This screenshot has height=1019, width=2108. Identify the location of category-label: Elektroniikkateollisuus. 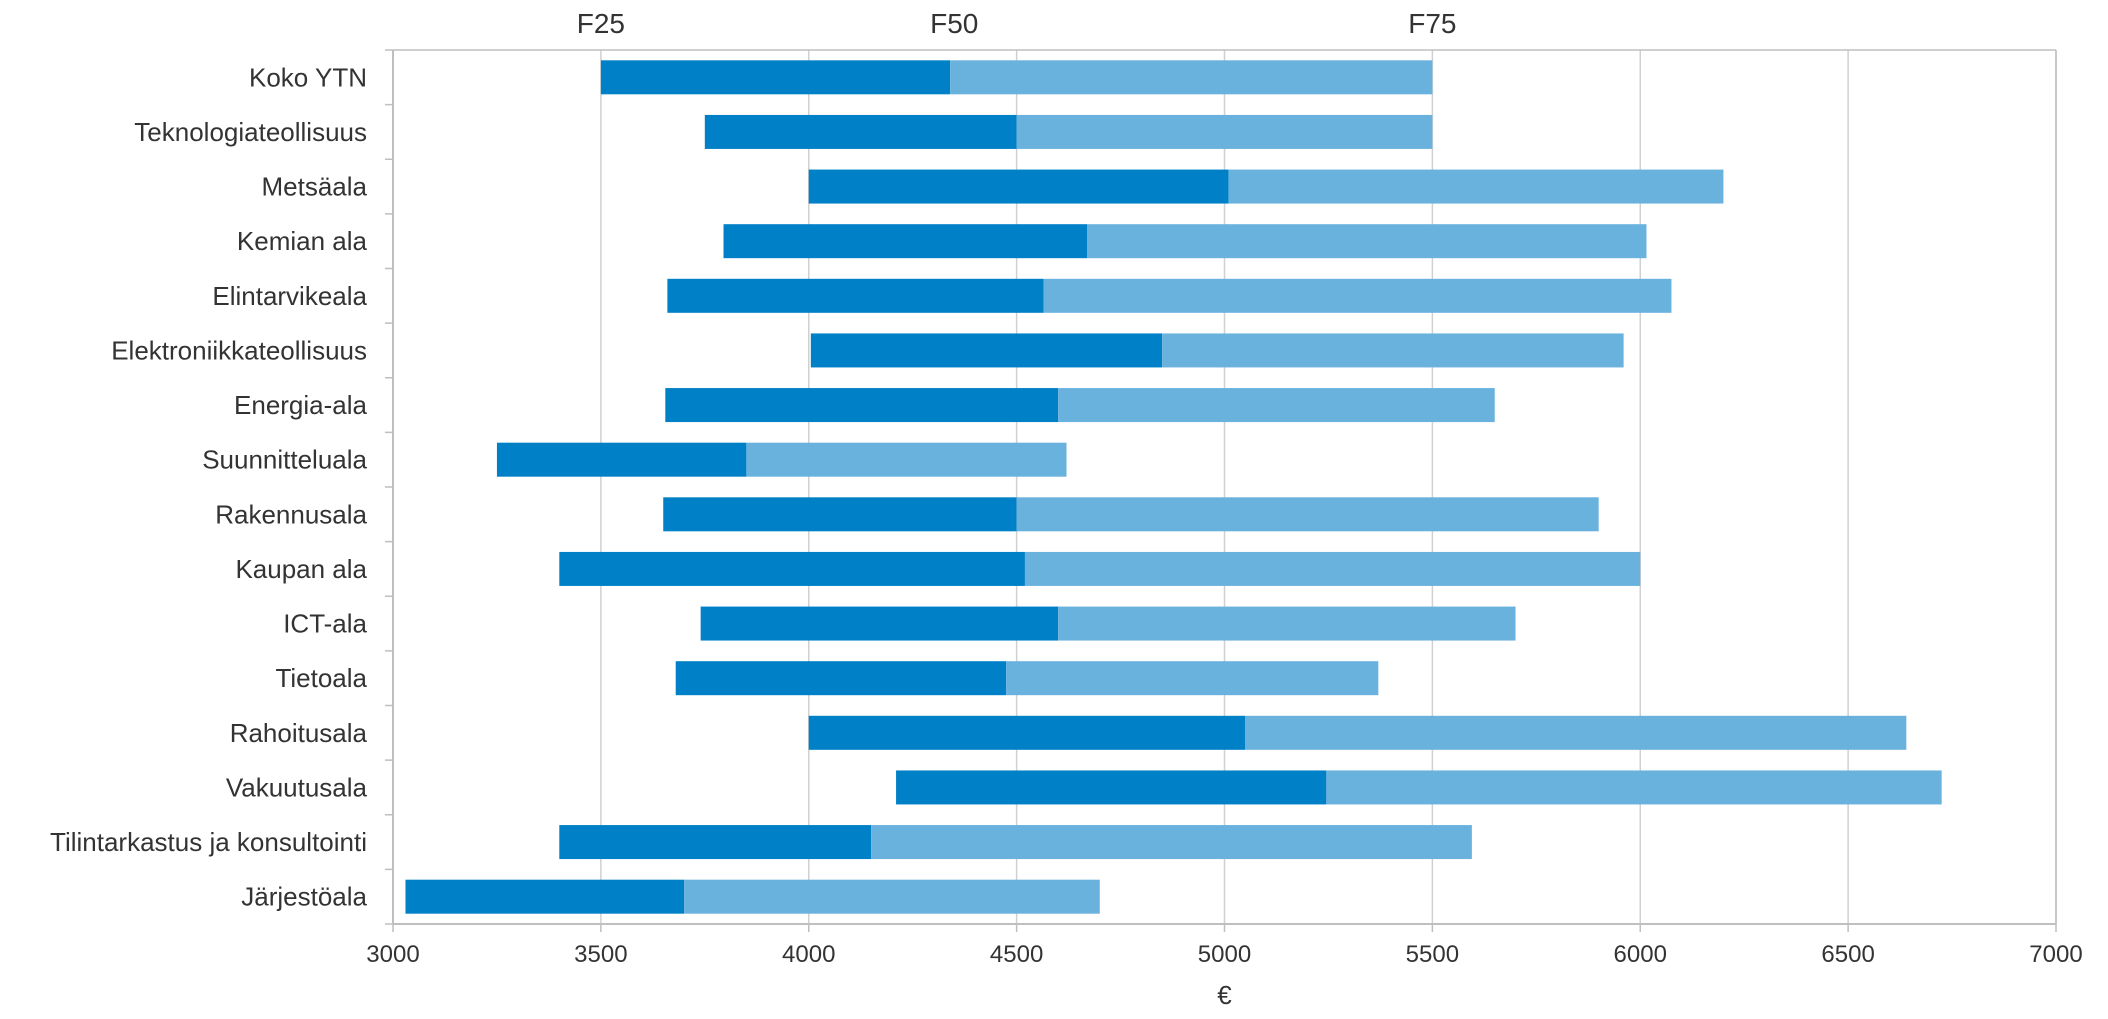
(239, 350).